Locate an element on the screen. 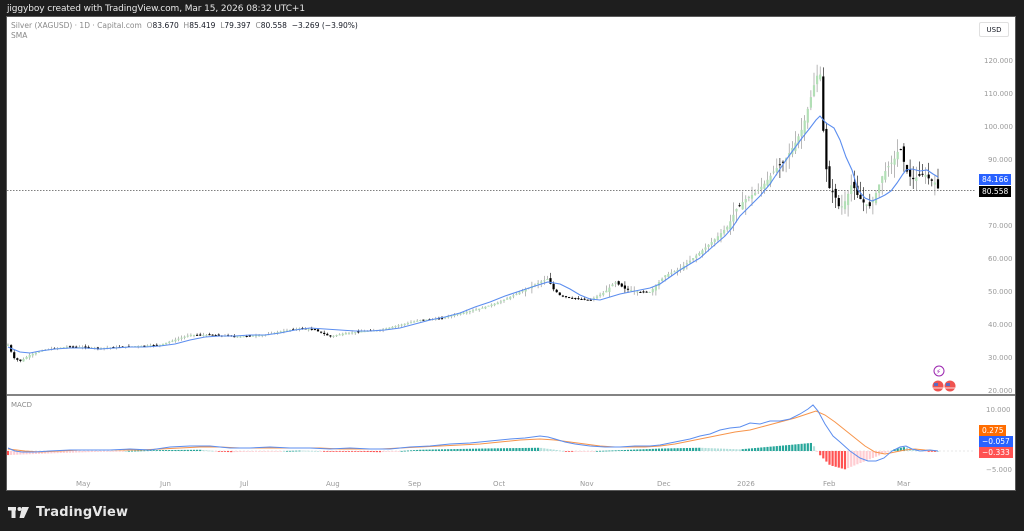 The width and height of the screenshot is (1024, 531). svg-text: 10.000 is located at coordinates (998, 410).